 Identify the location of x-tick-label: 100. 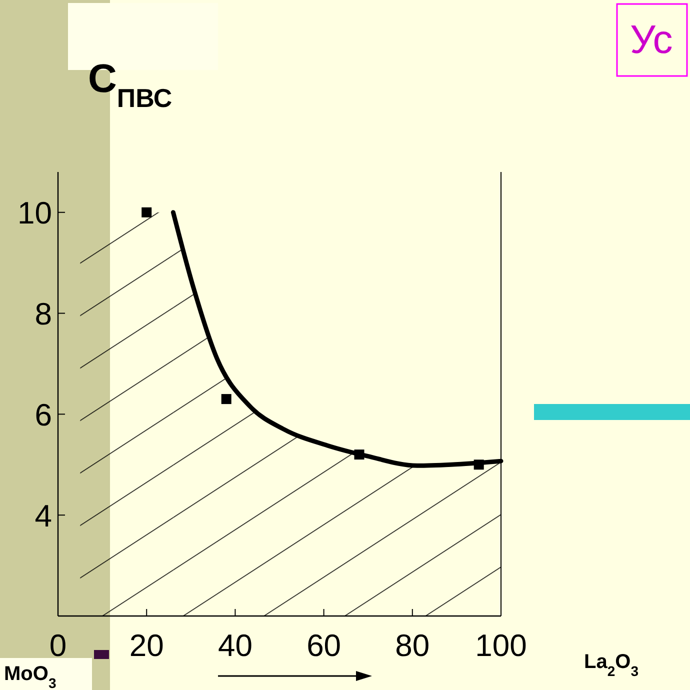
(501, 645).